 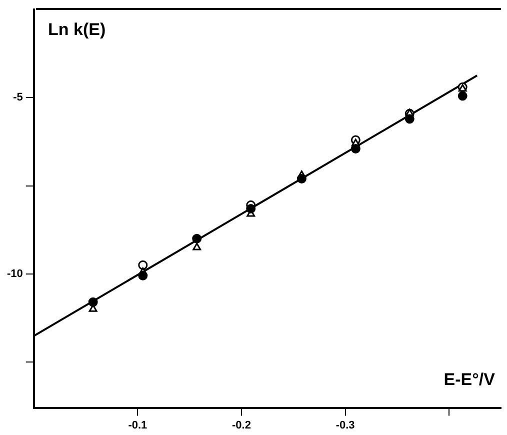 What do you see at coordinates (138, 425) in the screenshot?
I see `x-tick-label: -0.1` at bounding box center [138, 425].